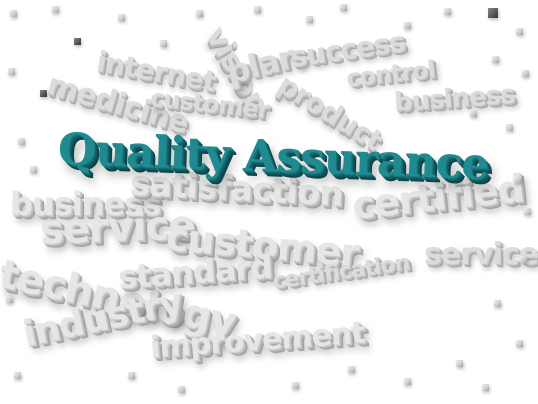 Image resolution: width=538 pixels, height=404 pixels. I want to click on headline-quality-assurance: Quality Assurance, so click(273, 157).